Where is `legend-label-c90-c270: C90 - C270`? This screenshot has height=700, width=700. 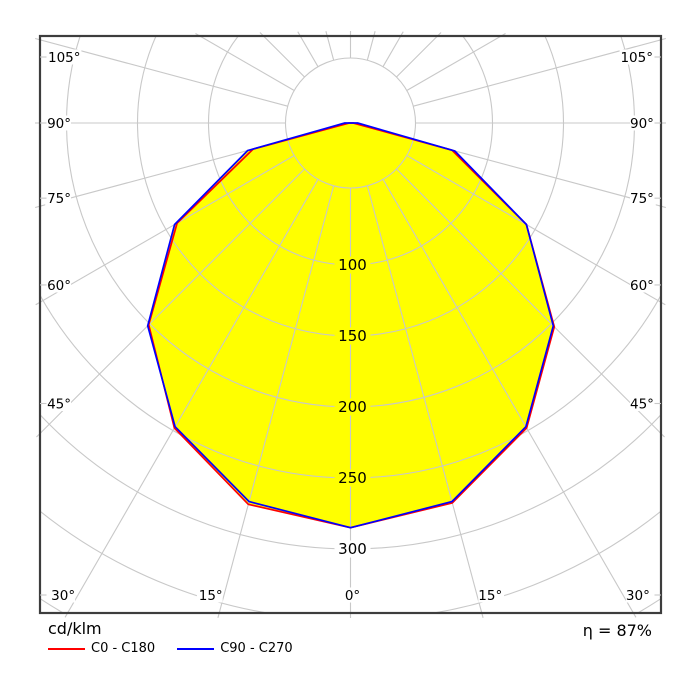 legend-label-c90-c270: C90 - C270 is located at coordinates (256, 648).